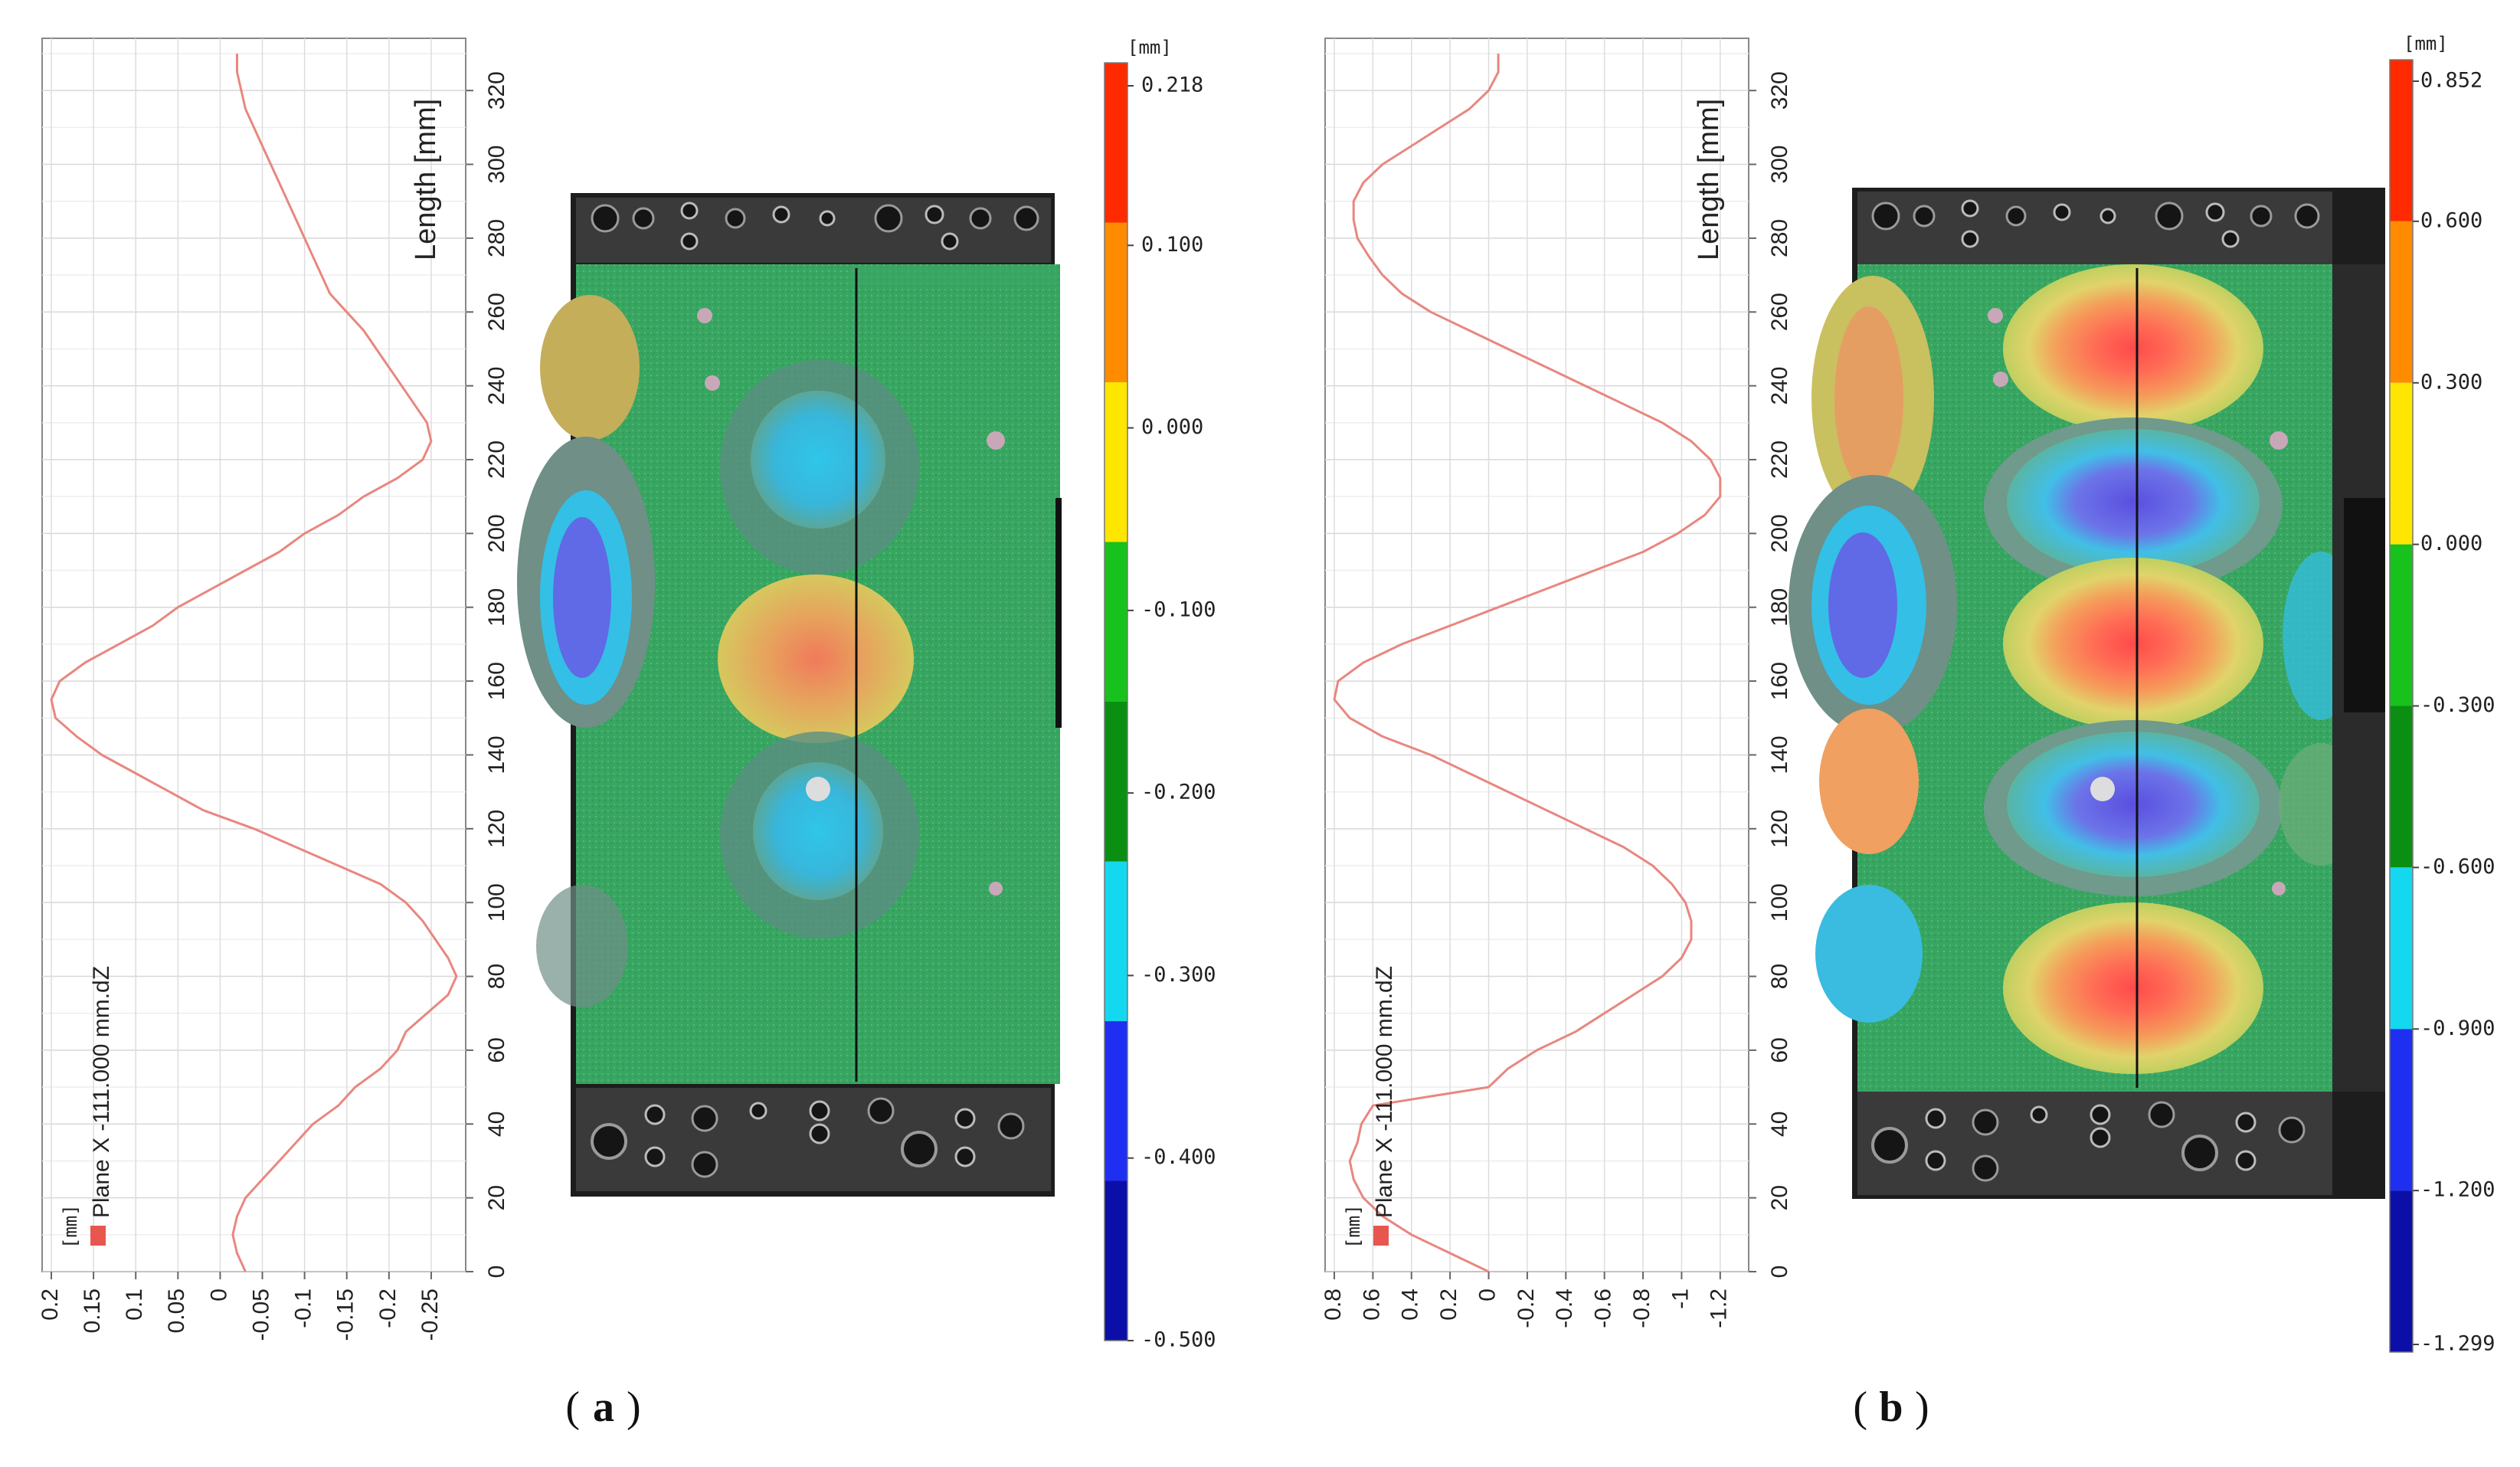 The width and height of the screenshot is (2520, 1467). I want to click on gridlines, so click(254, 655).